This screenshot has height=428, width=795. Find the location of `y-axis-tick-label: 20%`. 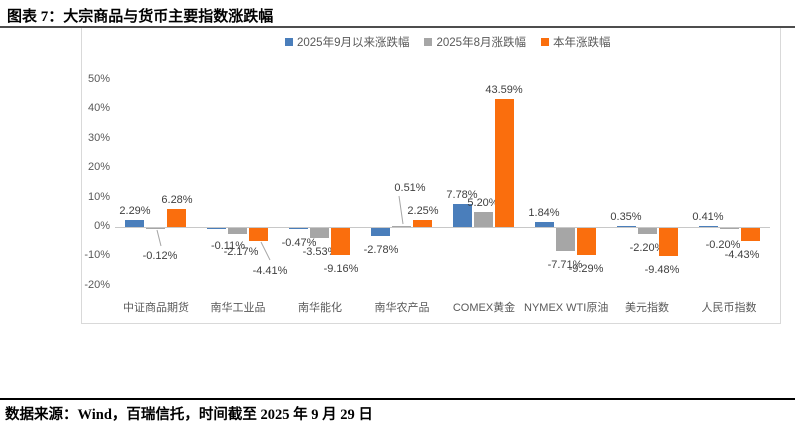

y-axis-tick-label: 20% is located at coordinates (98, 167).